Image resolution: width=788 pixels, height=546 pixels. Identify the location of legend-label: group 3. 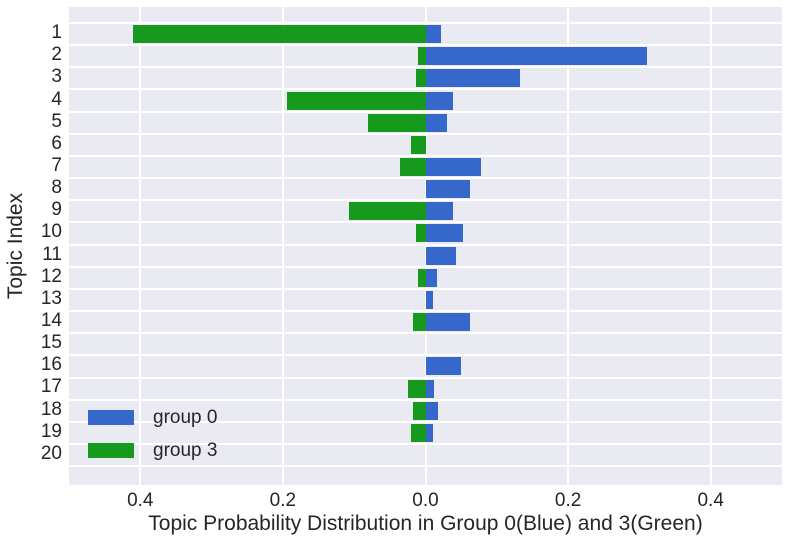
(185, 450).